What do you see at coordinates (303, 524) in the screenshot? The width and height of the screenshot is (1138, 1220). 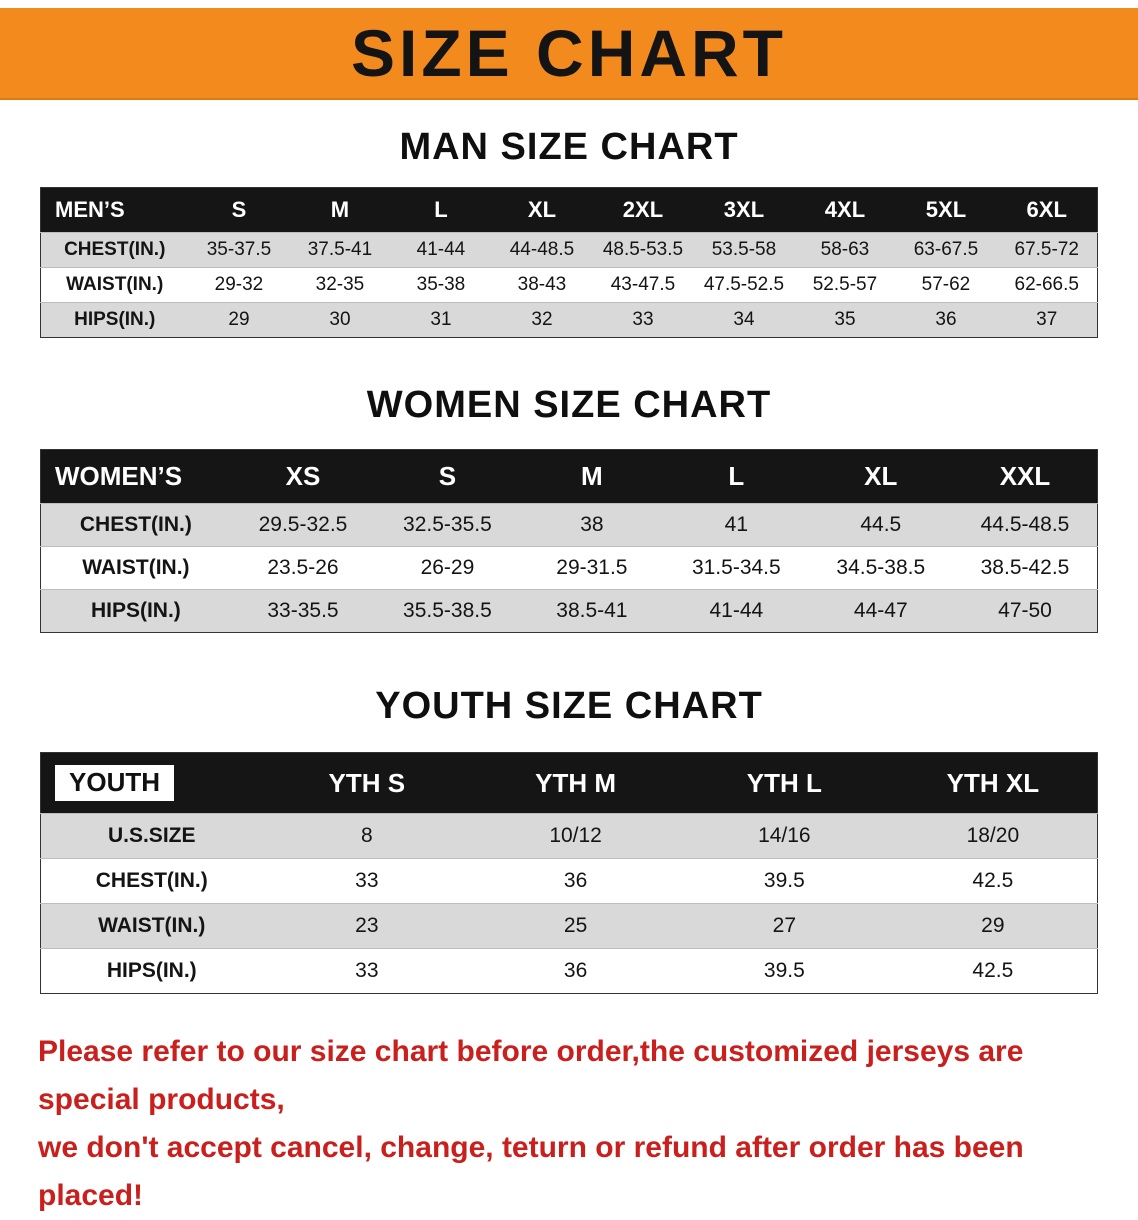 I see `size-value-cell: 29.5-32.5` at bounding box center [303, 524].